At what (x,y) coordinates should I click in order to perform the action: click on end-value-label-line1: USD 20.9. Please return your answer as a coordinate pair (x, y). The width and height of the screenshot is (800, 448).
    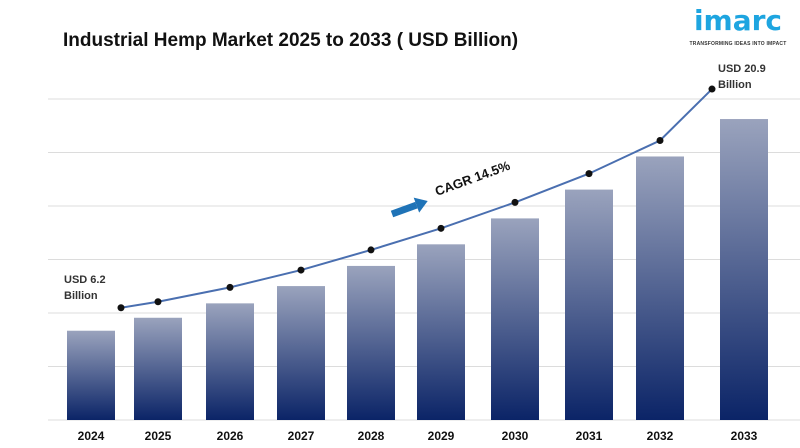
    Looking at the image, I should click on (742, 69).